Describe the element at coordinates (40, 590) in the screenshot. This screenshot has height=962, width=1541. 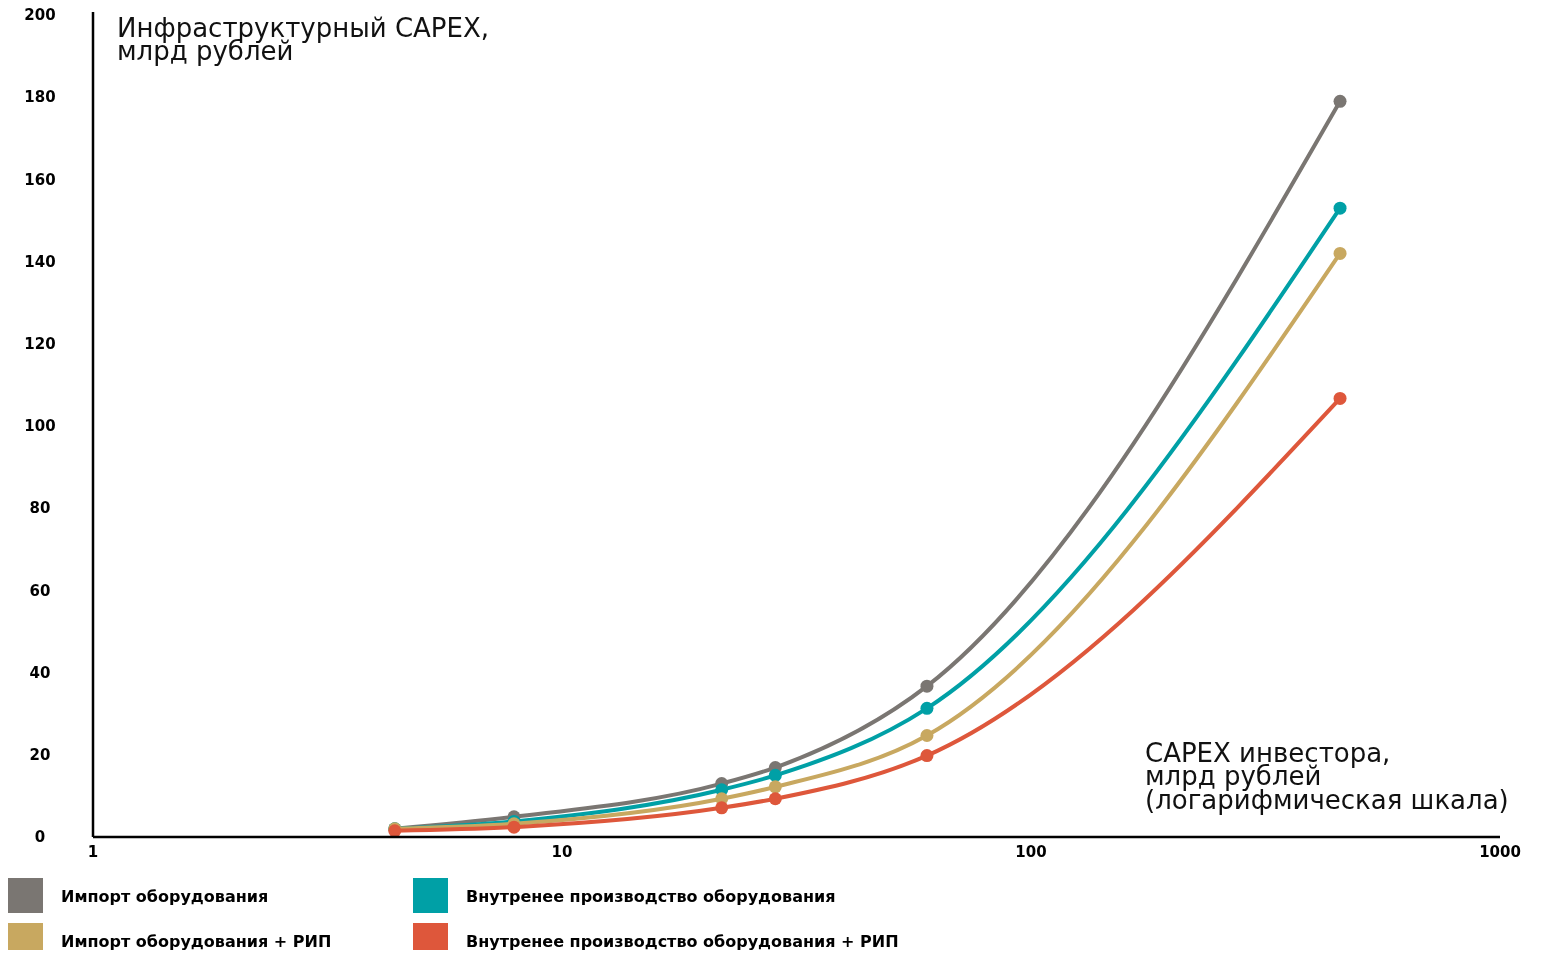
I see `y-tick-label: 60` at that location.